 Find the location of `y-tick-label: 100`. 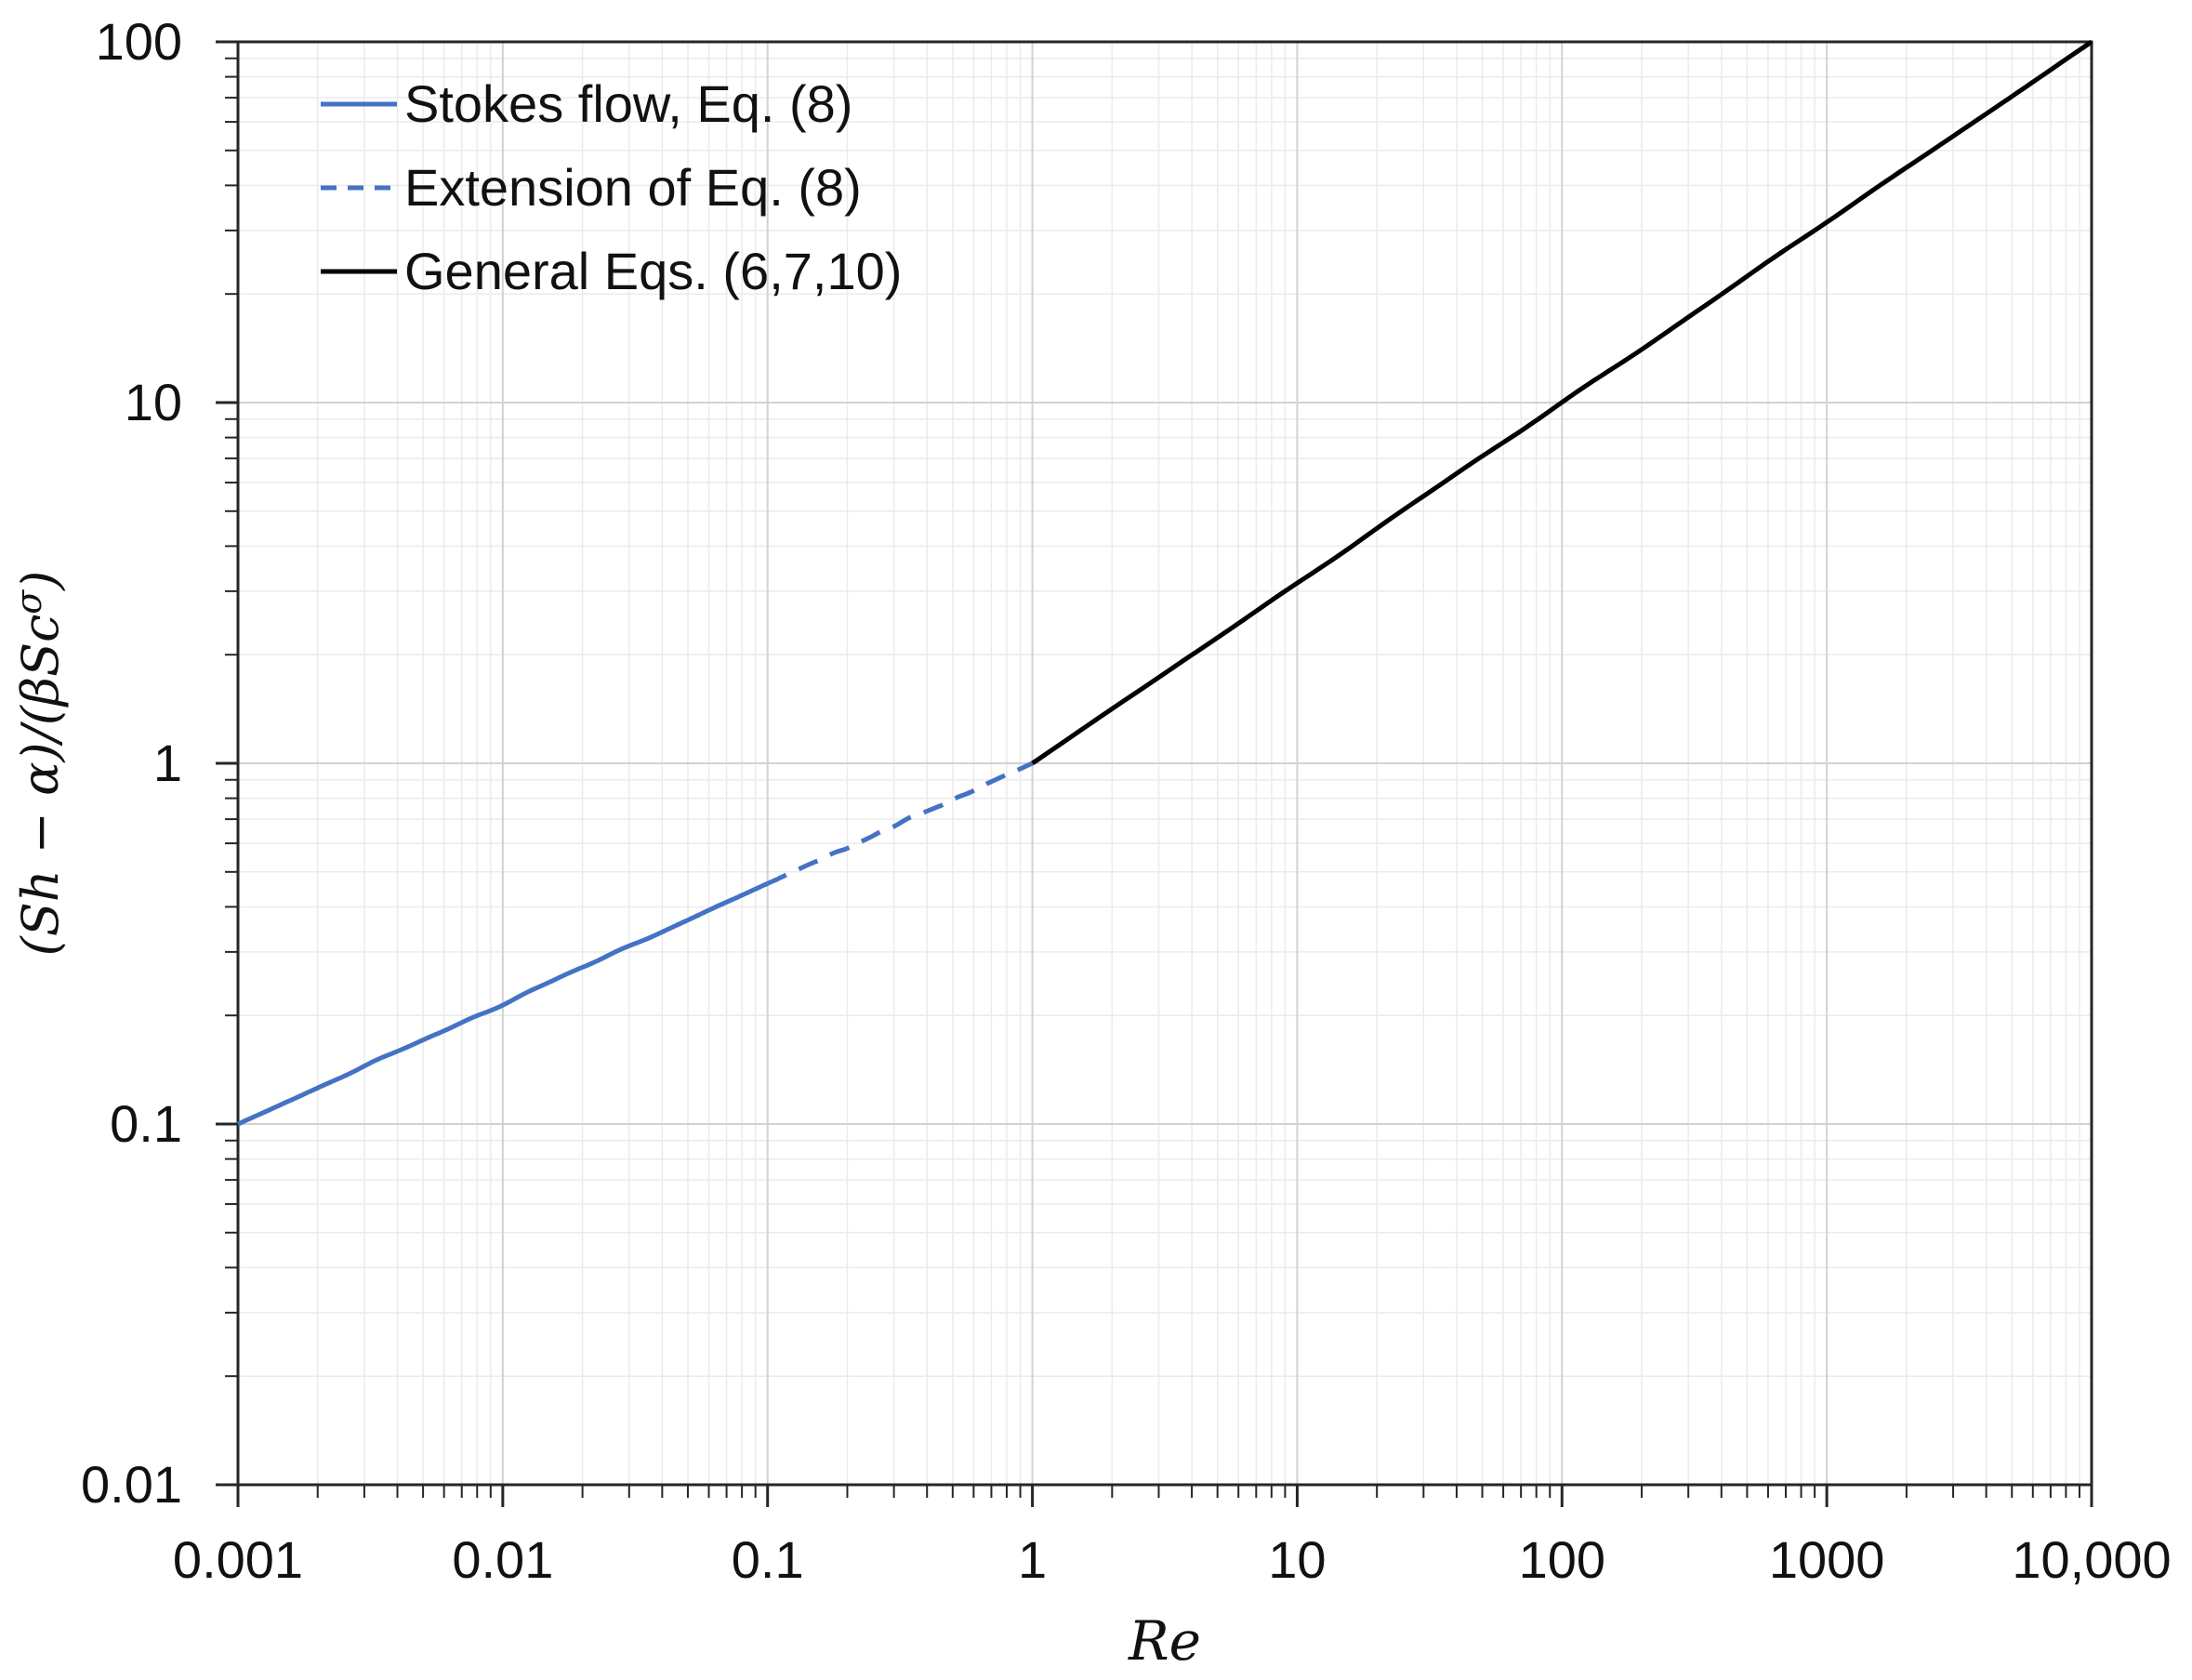

y-tick-label: 100 is located at coordinates (139, 41).